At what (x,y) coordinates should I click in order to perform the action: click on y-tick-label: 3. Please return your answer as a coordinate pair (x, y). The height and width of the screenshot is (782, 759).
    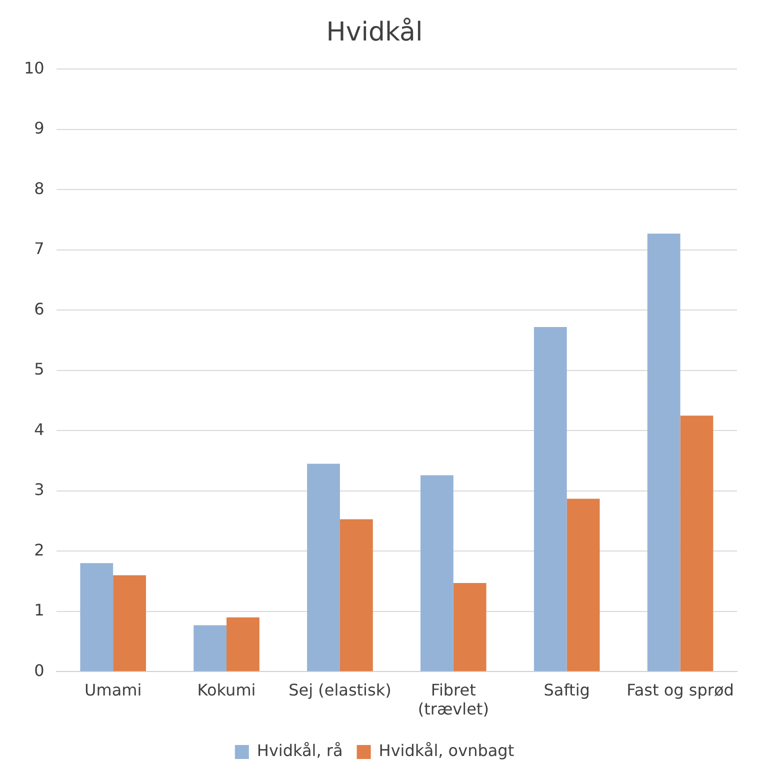
    Looking at the image, I should click on (39, 490).